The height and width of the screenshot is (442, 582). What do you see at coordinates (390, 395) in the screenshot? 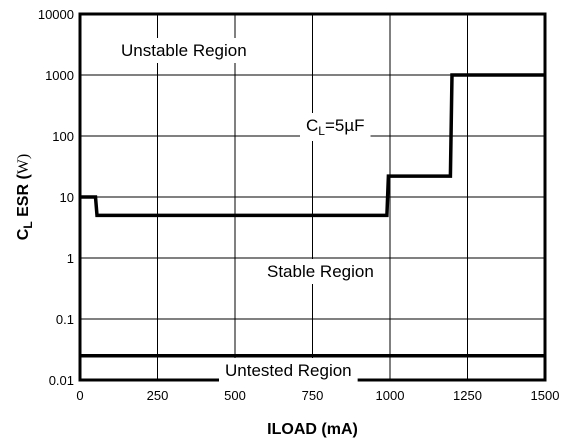
I see `x-tick-label: 1000` at bounding box center [390, 395].